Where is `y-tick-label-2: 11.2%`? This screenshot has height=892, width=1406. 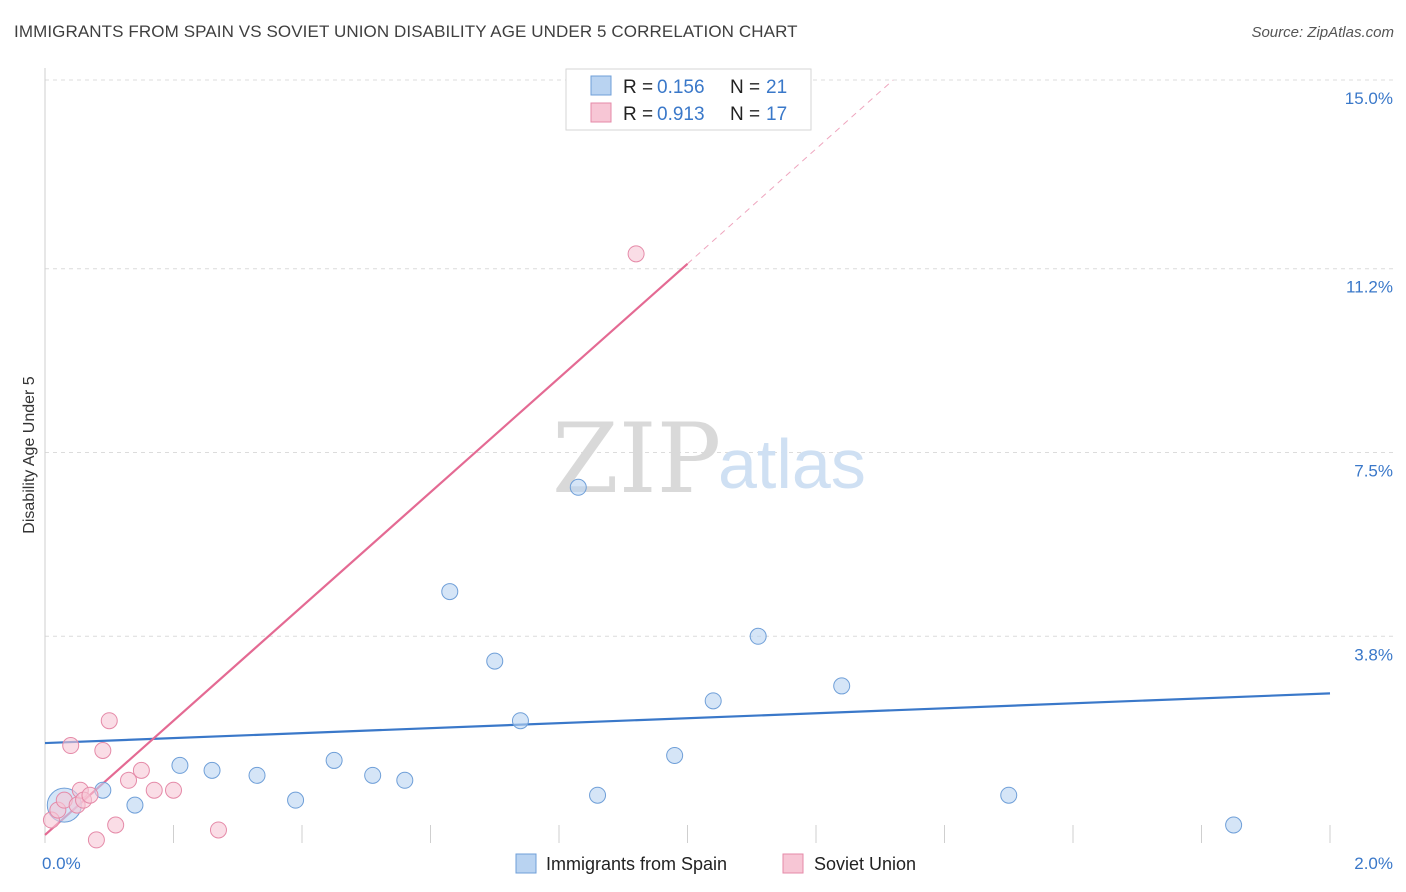 y-tick-label-2: 11.2% is located at coordinates (1369, 287).